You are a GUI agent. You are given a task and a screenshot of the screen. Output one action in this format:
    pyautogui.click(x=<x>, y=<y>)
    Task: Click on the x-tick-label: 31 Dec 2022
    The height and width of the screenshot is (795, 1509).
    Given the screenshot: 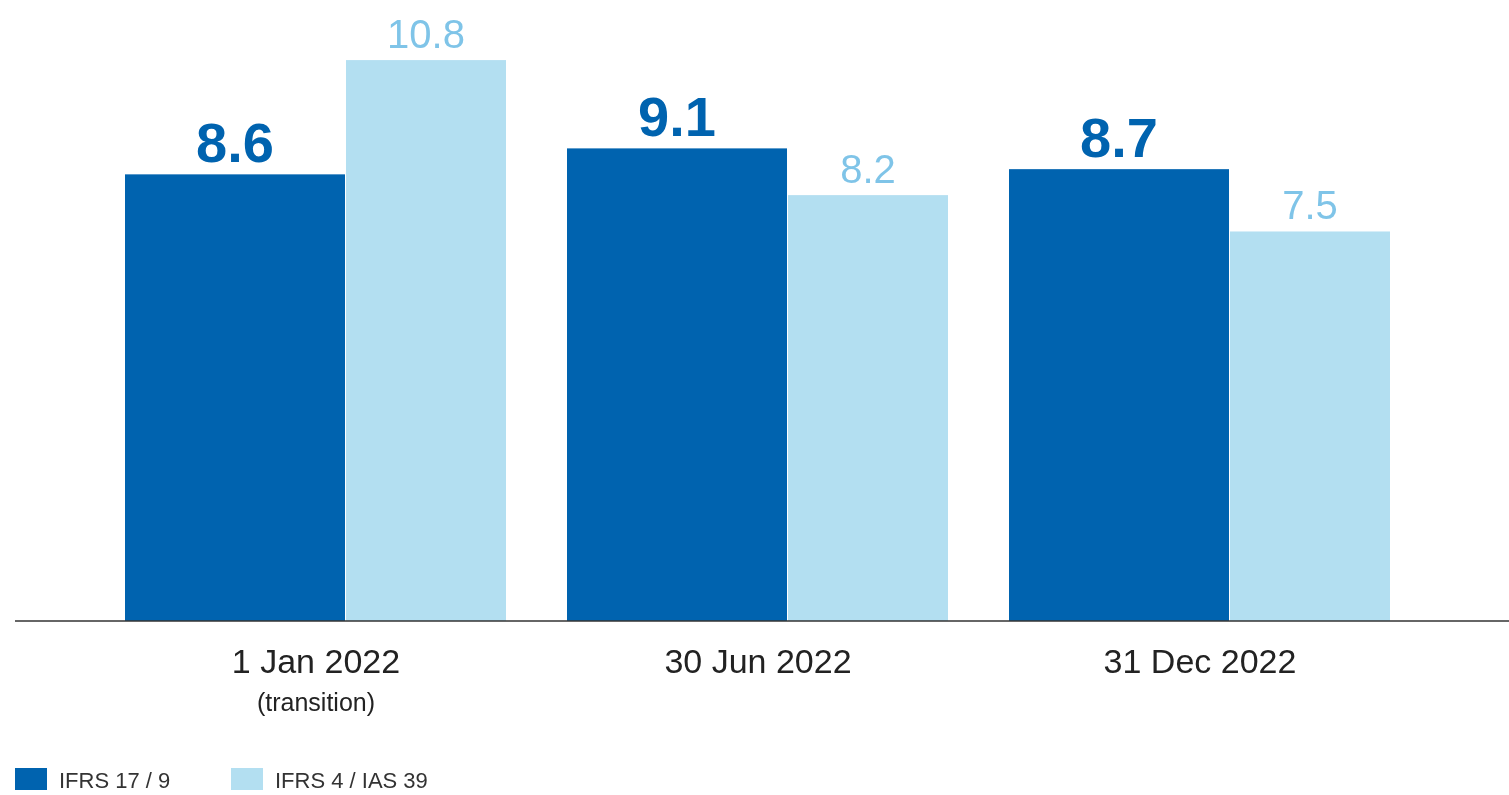 What is the action you would take?
    pyautogui.click(x=1200, y=661)
    